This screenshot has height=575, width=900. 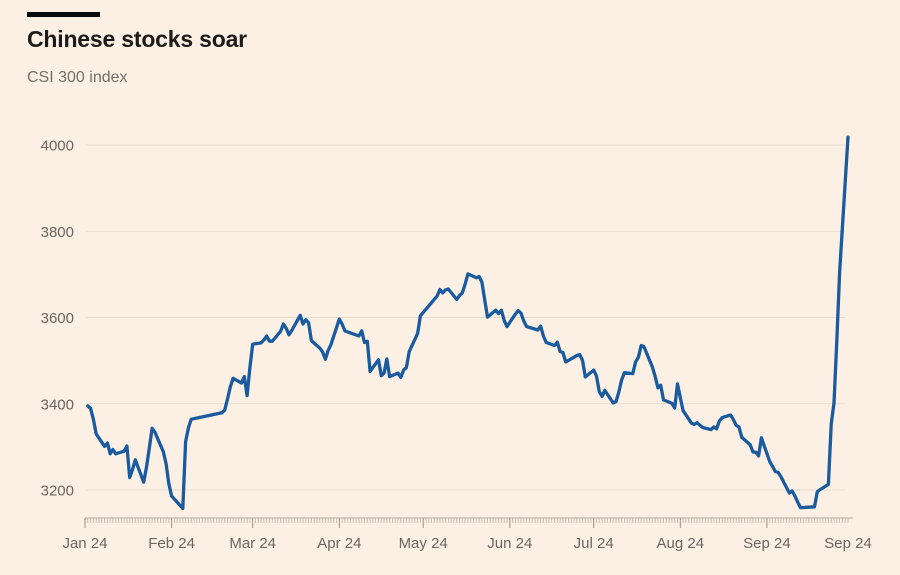 I want to click on x-axis-label: Jun 24, so click(x=509, y=543).